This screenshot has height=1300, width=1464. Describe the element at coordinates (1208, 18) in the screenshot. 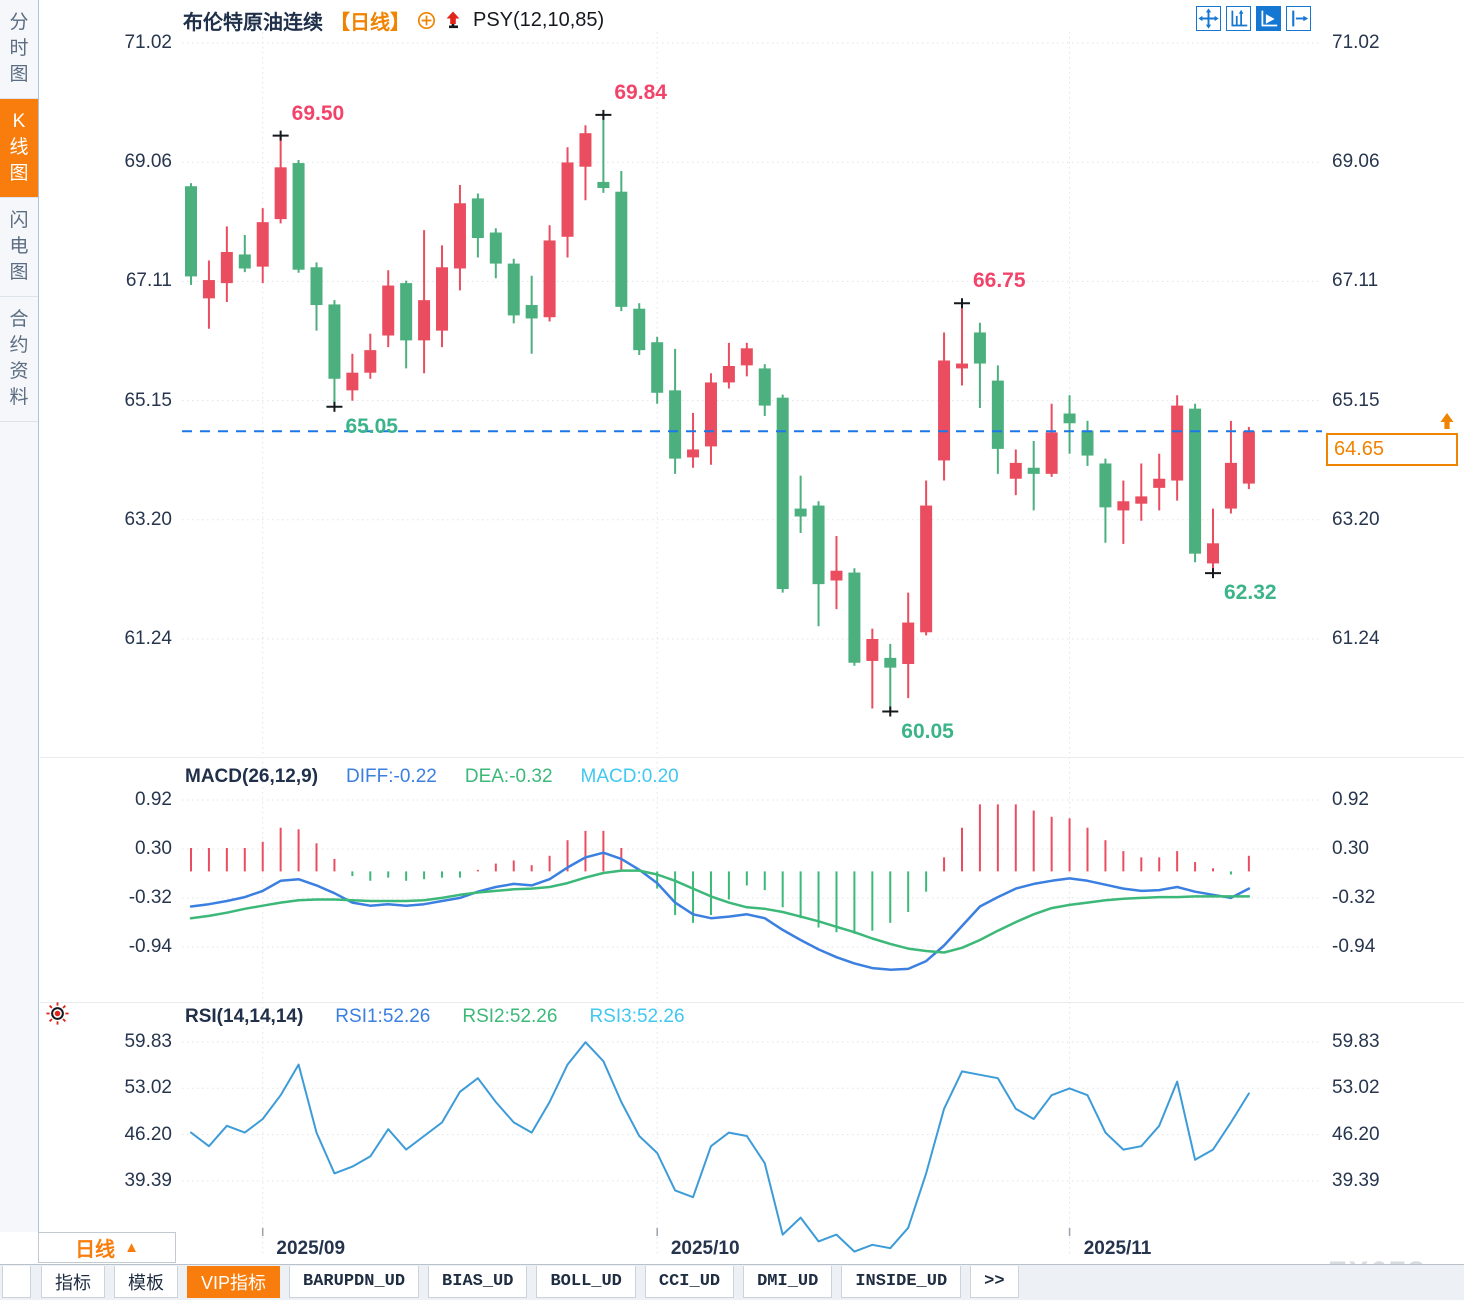

I see `crosshair-move-icon` at that location.